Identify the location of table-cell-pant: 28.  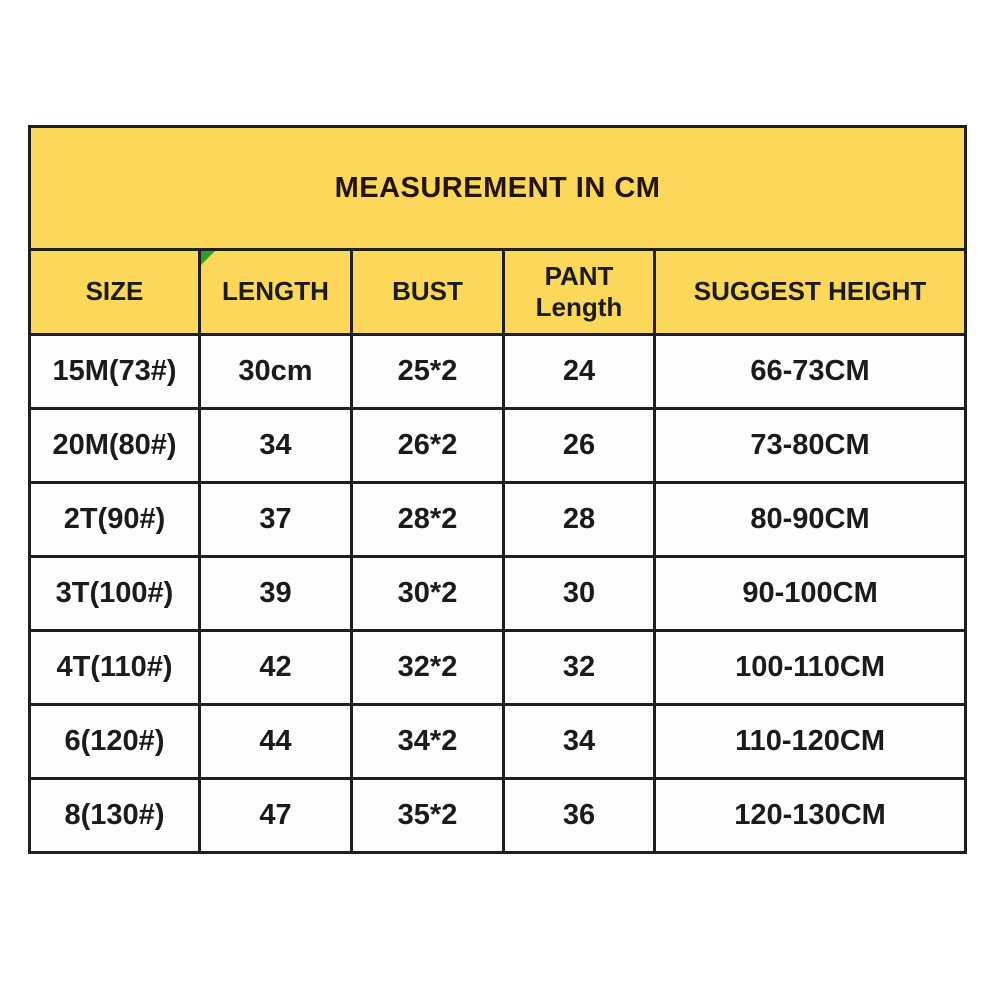
(579, 519).